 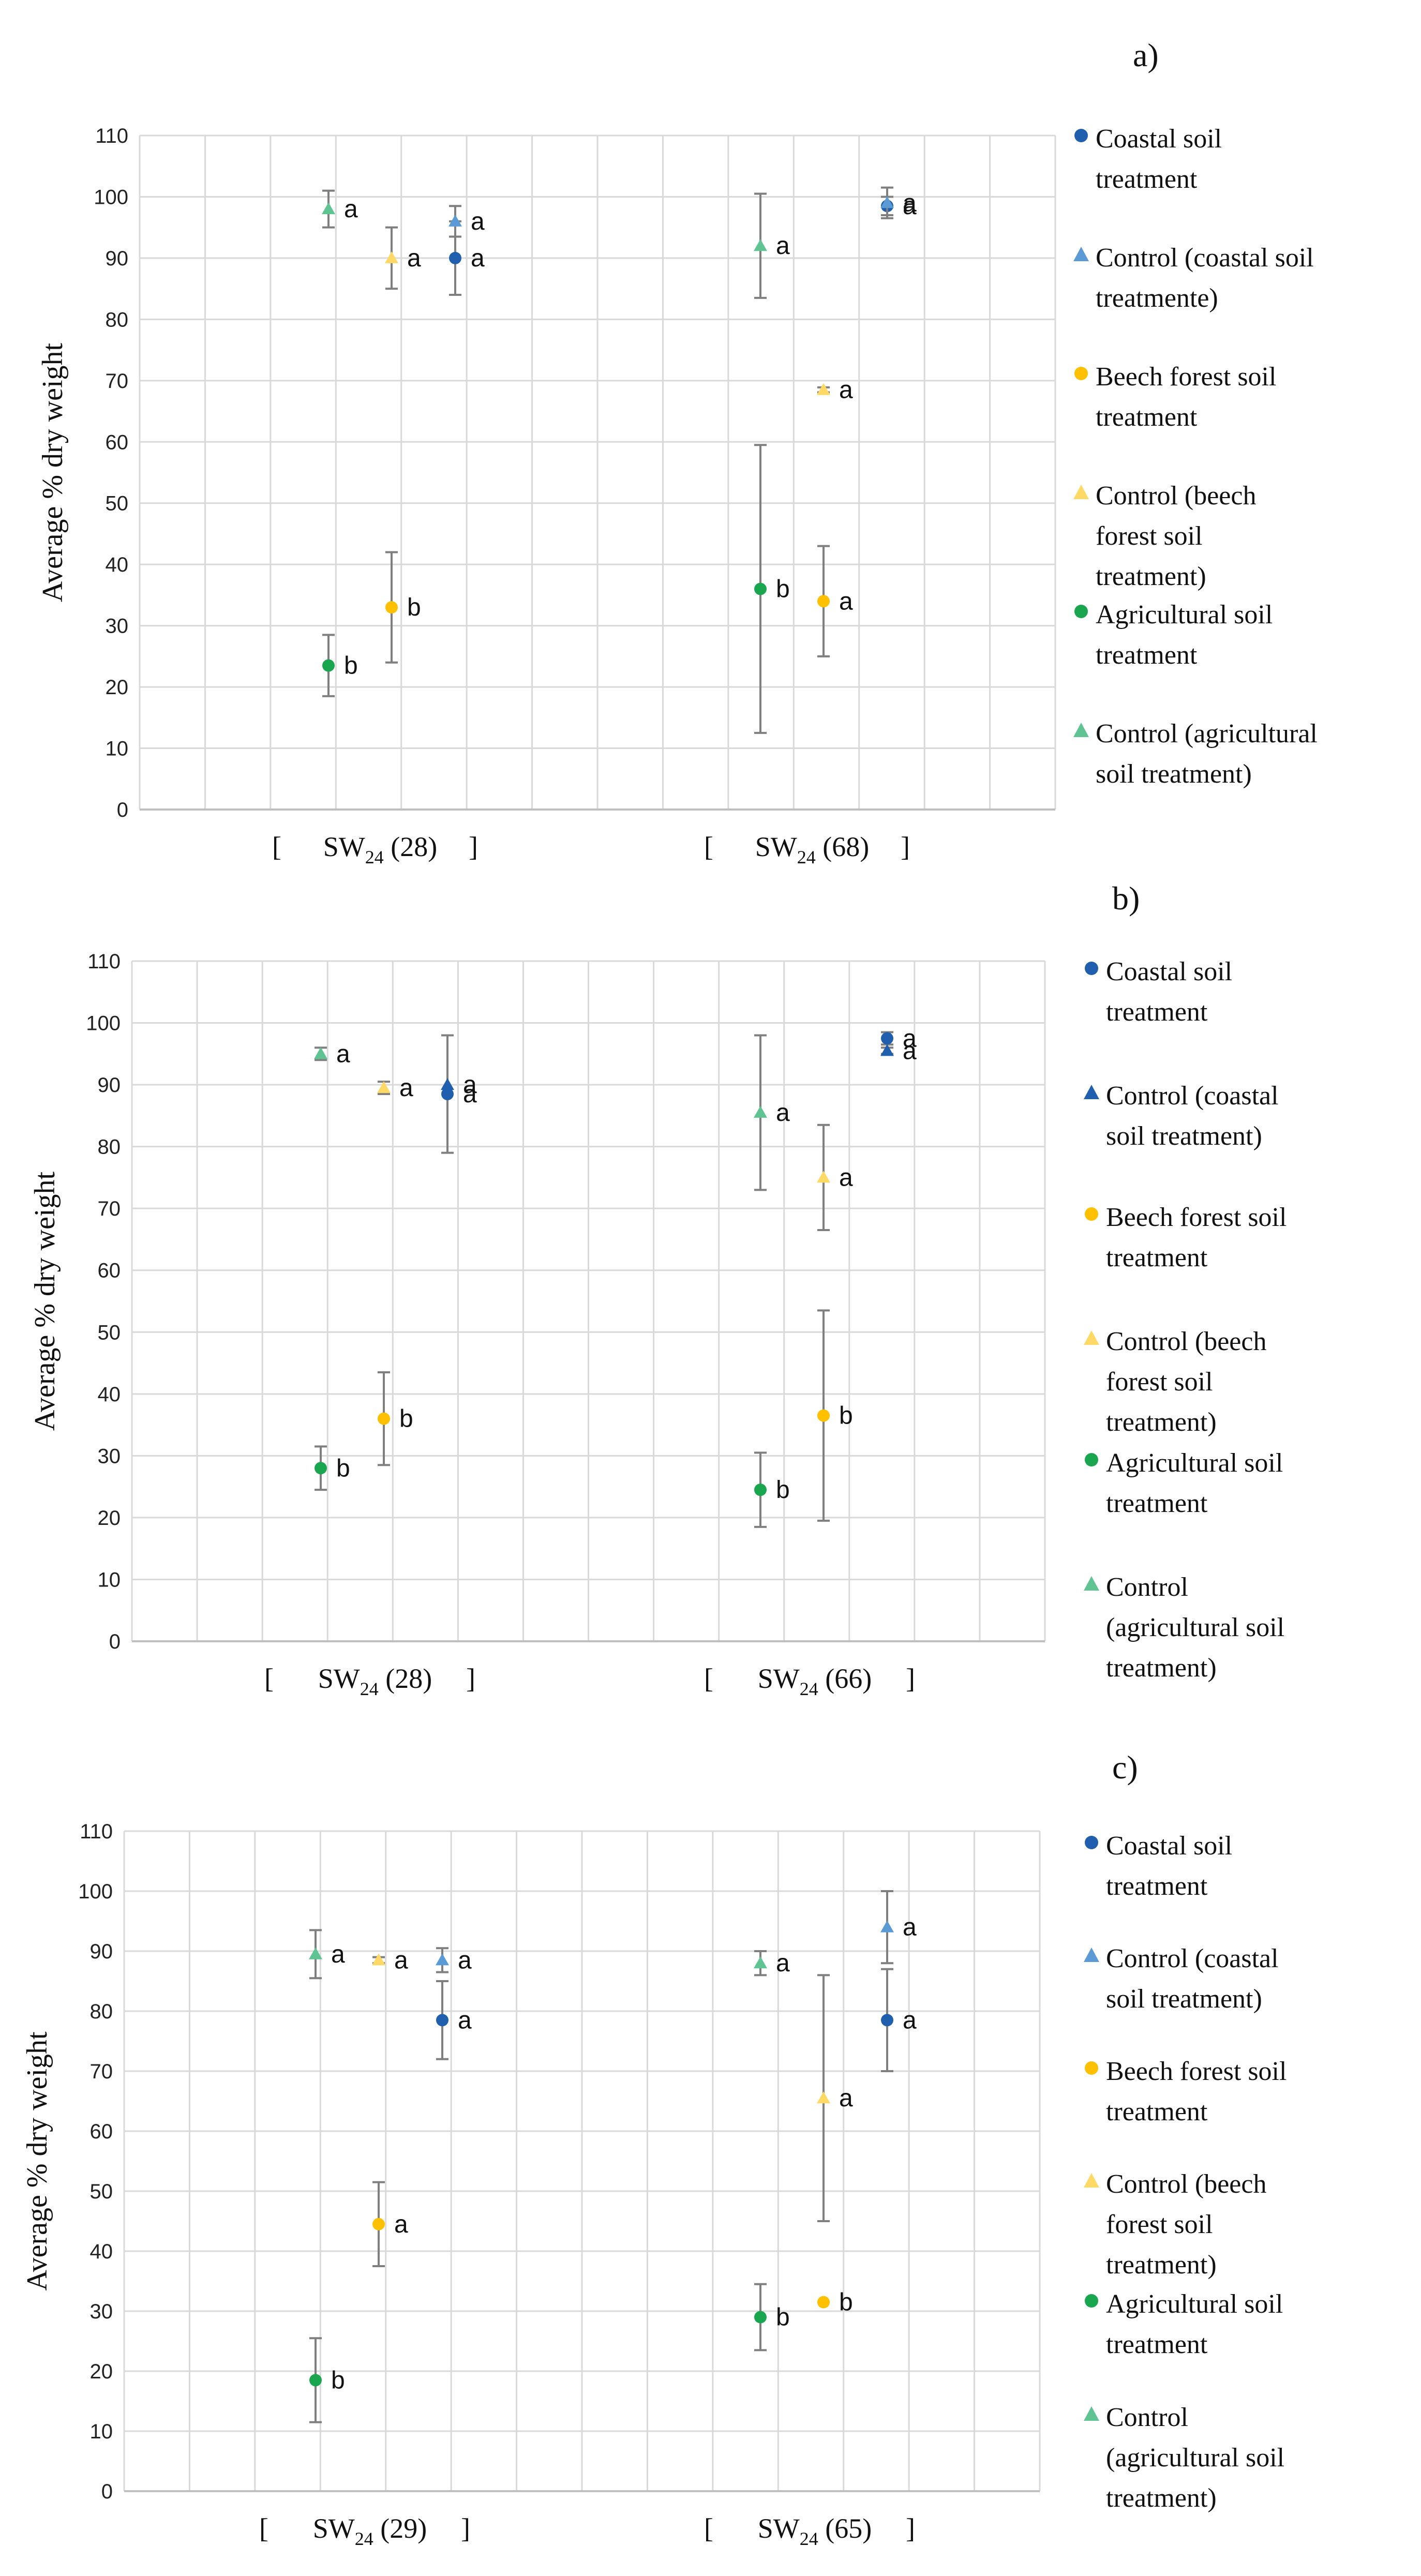 What do you see at coordinates (1205, 278) in the screenshot?
I see `legend-label: Control (coastal soil treatmente)` at bounding box center [1205, 278].